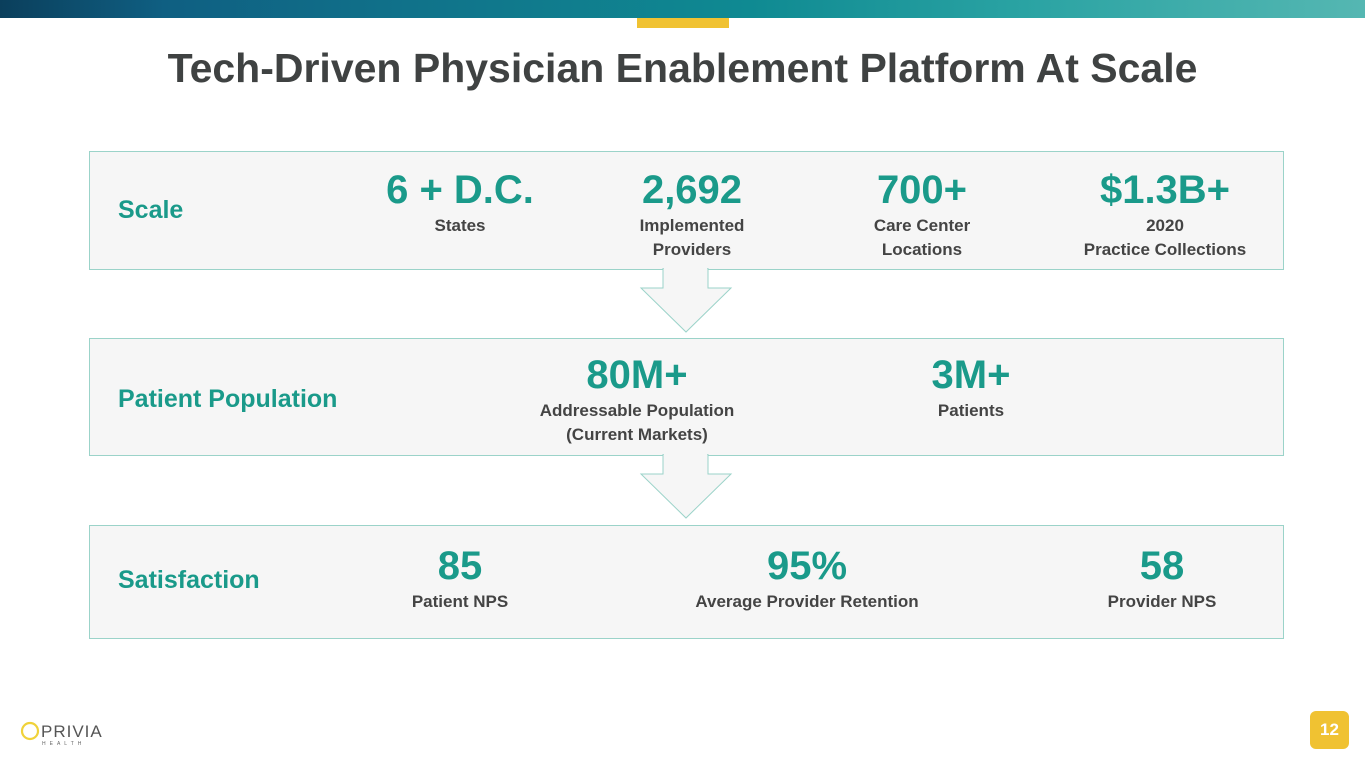  I want to click on stat-locations: 700+ Care Center Locations, so click(922, 215).